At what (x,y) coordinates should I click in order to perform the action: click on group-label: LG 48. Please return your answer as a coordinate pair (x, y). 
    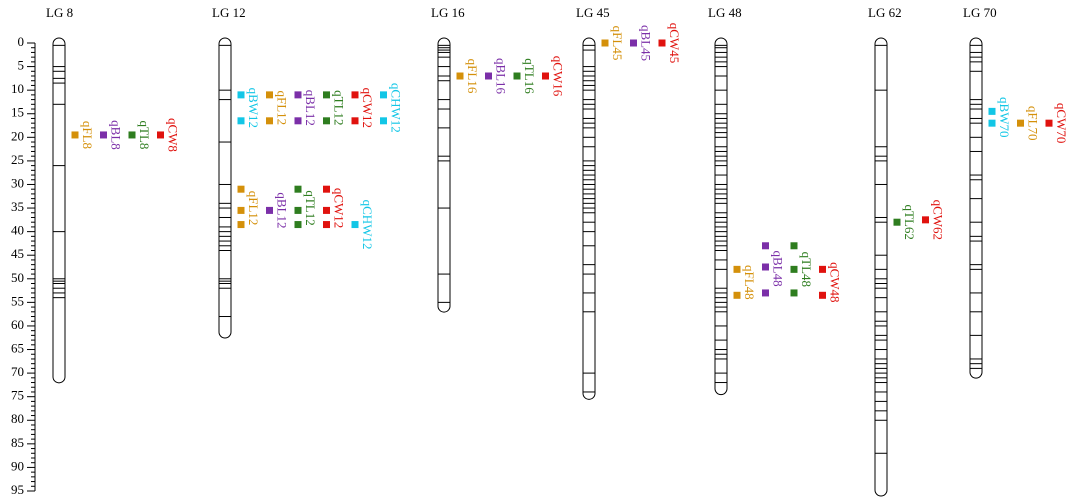
    Looking at the image, I should click on (725, 12).